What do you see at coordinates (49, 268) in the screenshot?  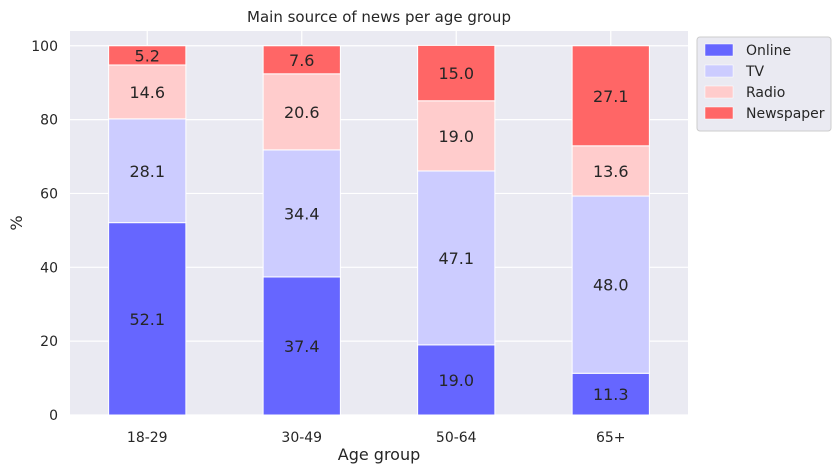 I see `y-tick-label: 40` at bounding box center [49, 268].